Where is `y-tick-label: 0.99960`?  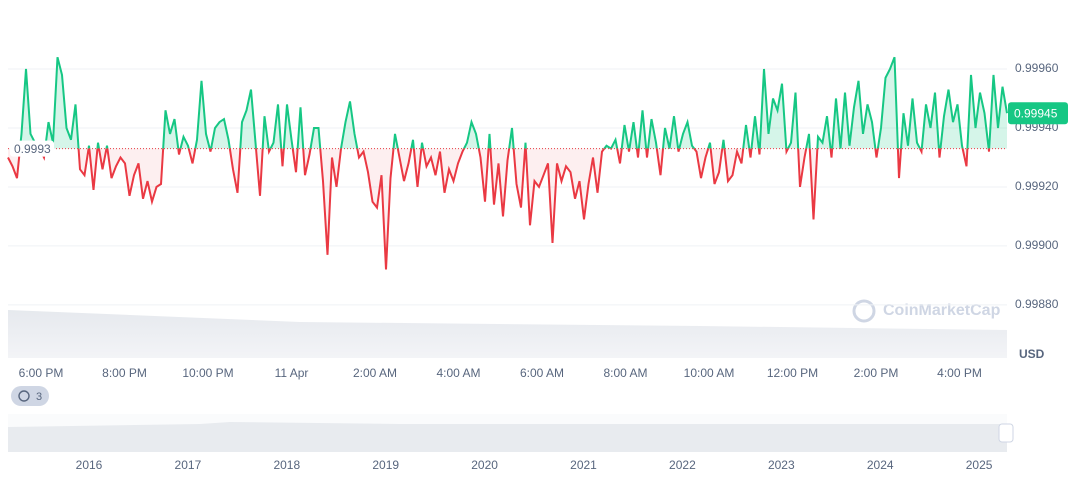 y-tick-label: 0.99960 is located at coordinates (1037, 68).